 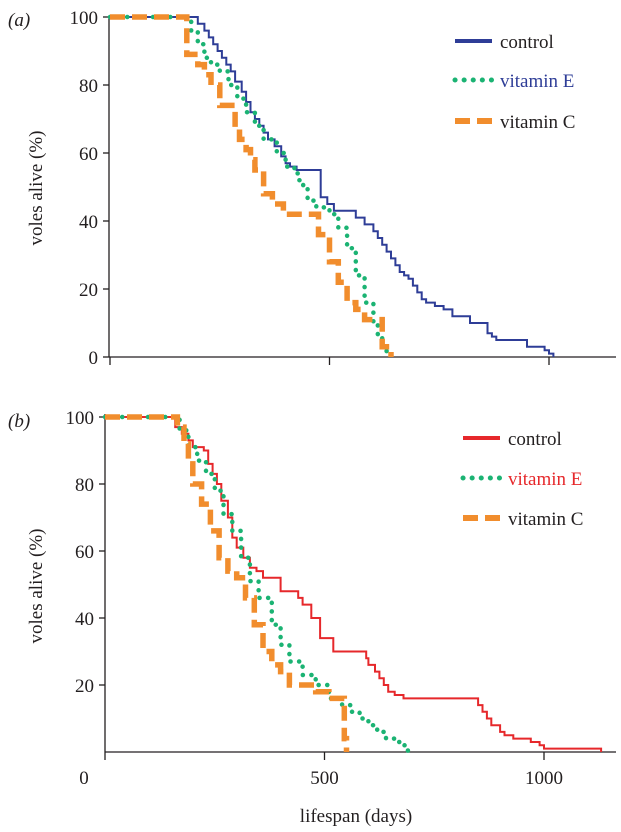 I want to click on x-origin-label: 0, so click(x=84, y=778).